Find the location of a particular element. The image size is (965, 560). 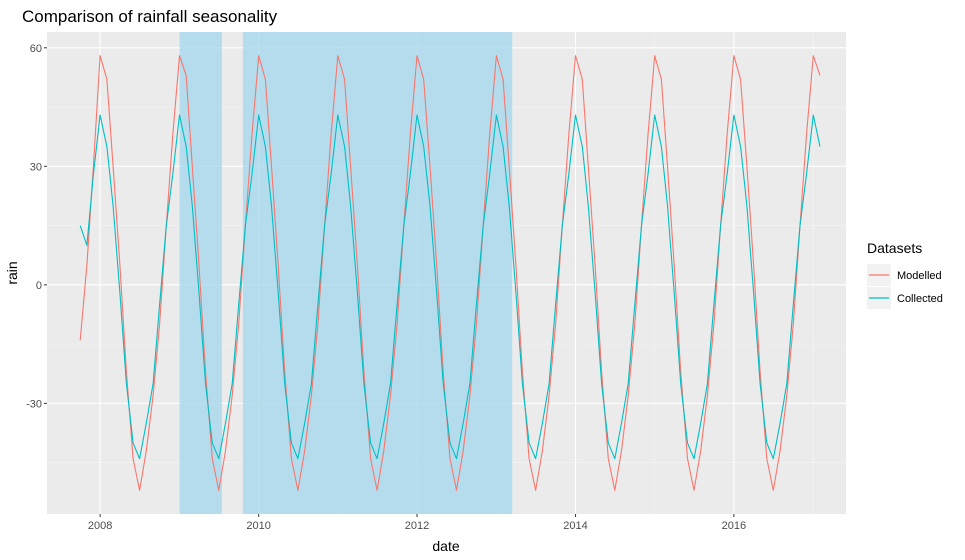

x-tick-label: 2012 is located at coordinates (417, 526).